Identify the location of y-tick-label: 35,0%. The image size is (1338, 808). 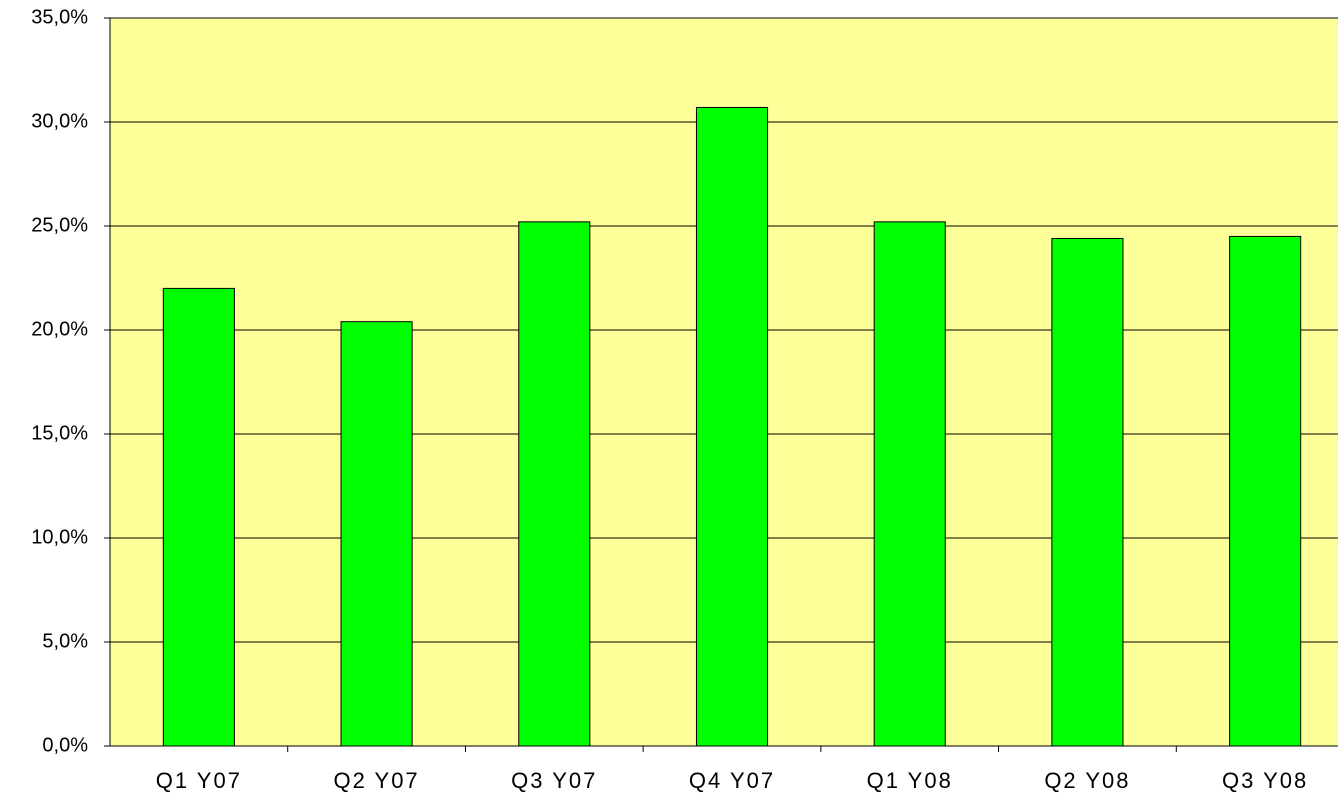
(59, 17).